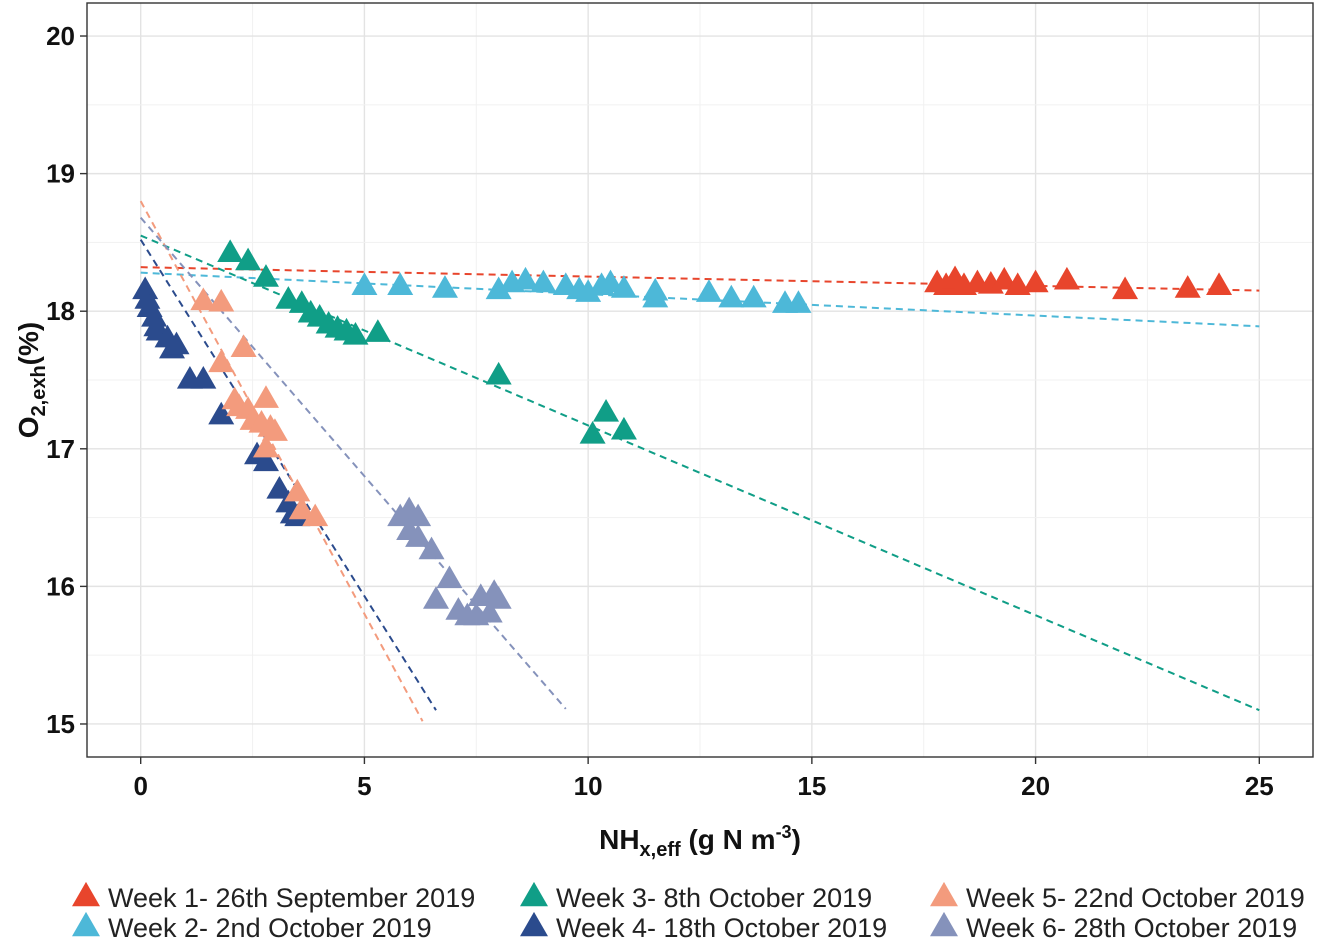  What do you see at coordinates (291, 898) in the screenshot?
I see `legend-label-week-1: Week 1- 26th September 2019` at bounding box center [291, 898].